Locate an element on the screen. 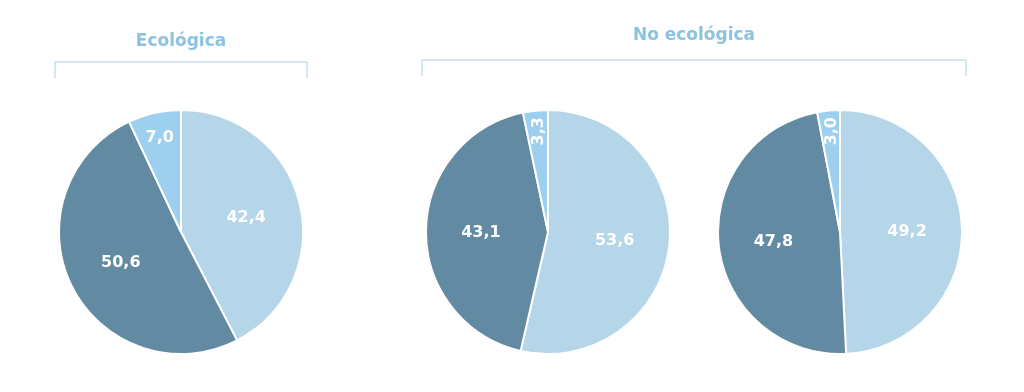 Image resolution: width=1024 pixels, height=392 pixels. data-label: 47,8 is located at coordinates (773, 240).